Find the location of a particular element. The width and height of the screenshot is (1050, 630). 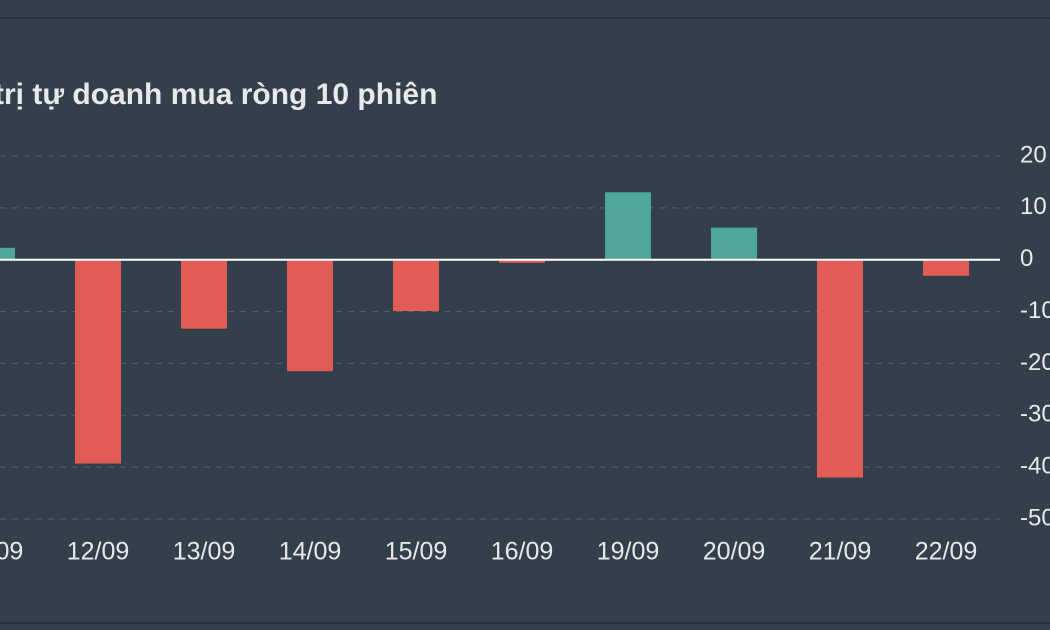

x-tick-label: 20/09 is located at coordinates (734, 552).